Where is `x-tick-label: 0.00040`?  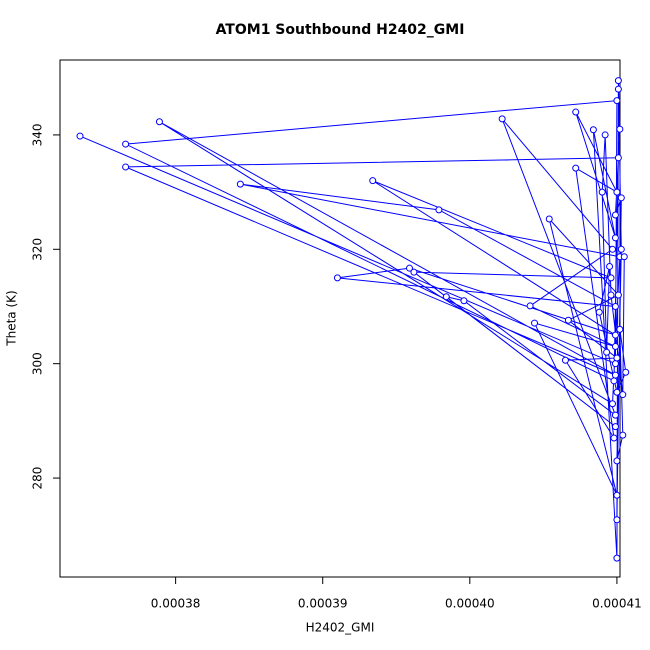 x-tick-label: 0.00040 is located at coordinates (470, 604).